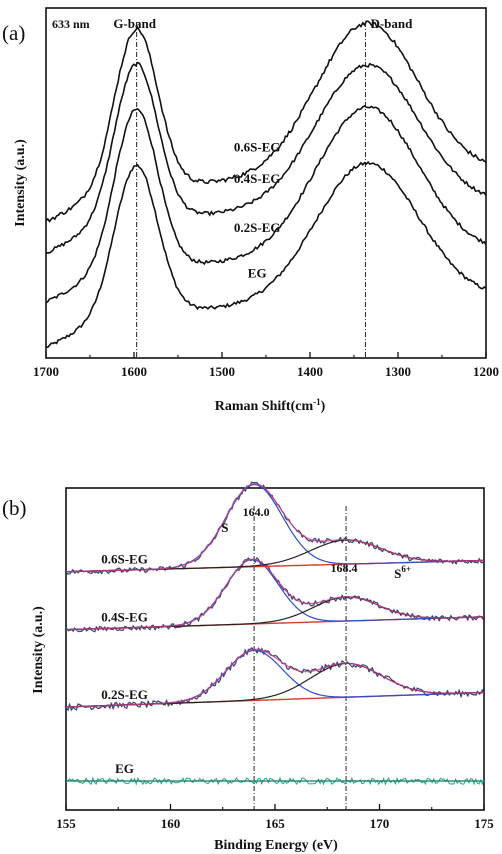 The image size is (502, 854). Describe the element at coordinates (275, 823) in the screenshot. I see `panel-b-tick-label: 165` at that location.